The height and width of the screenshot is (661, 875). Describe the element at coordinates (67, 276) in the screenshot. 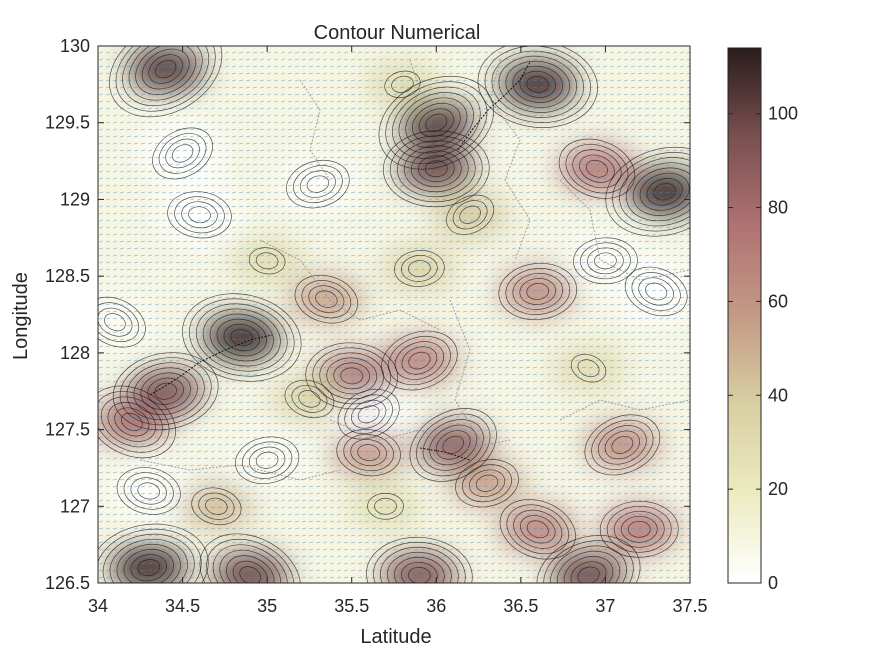

I see `y-tick-label: 128.5` at that location.